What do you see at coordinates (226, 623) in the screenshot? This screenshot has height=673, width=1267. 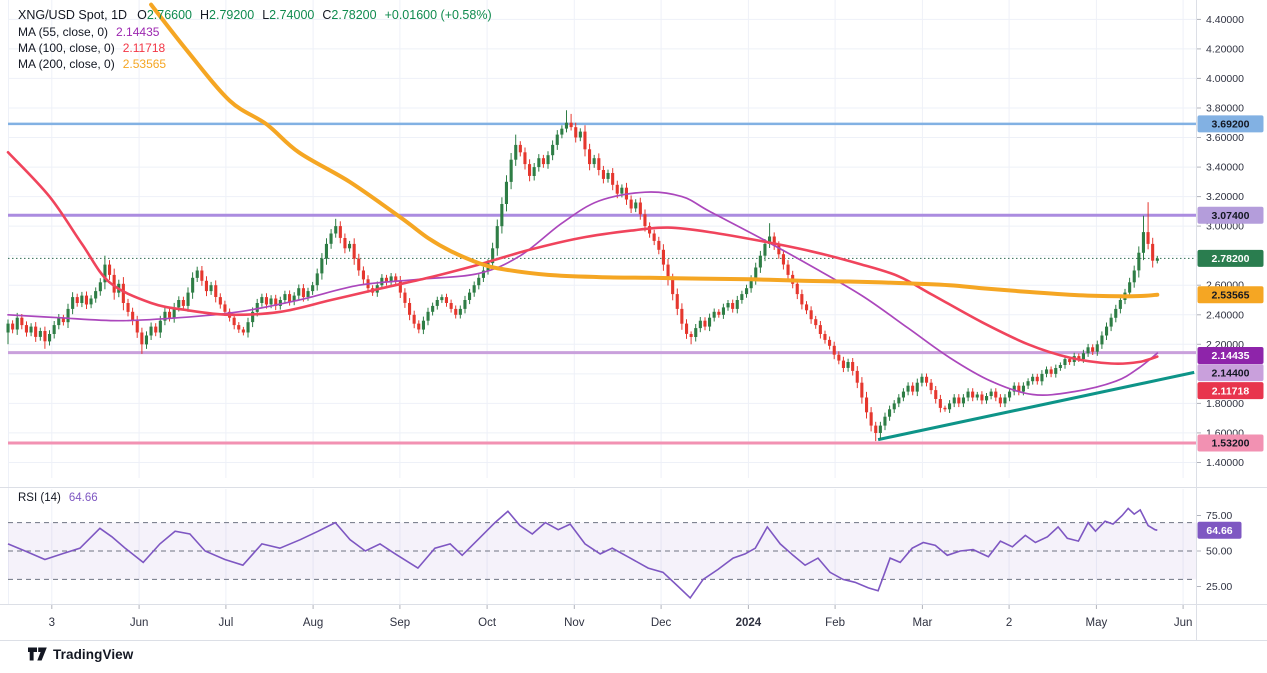 I see `svg-text: Jul` at bounding box center [226, 623].